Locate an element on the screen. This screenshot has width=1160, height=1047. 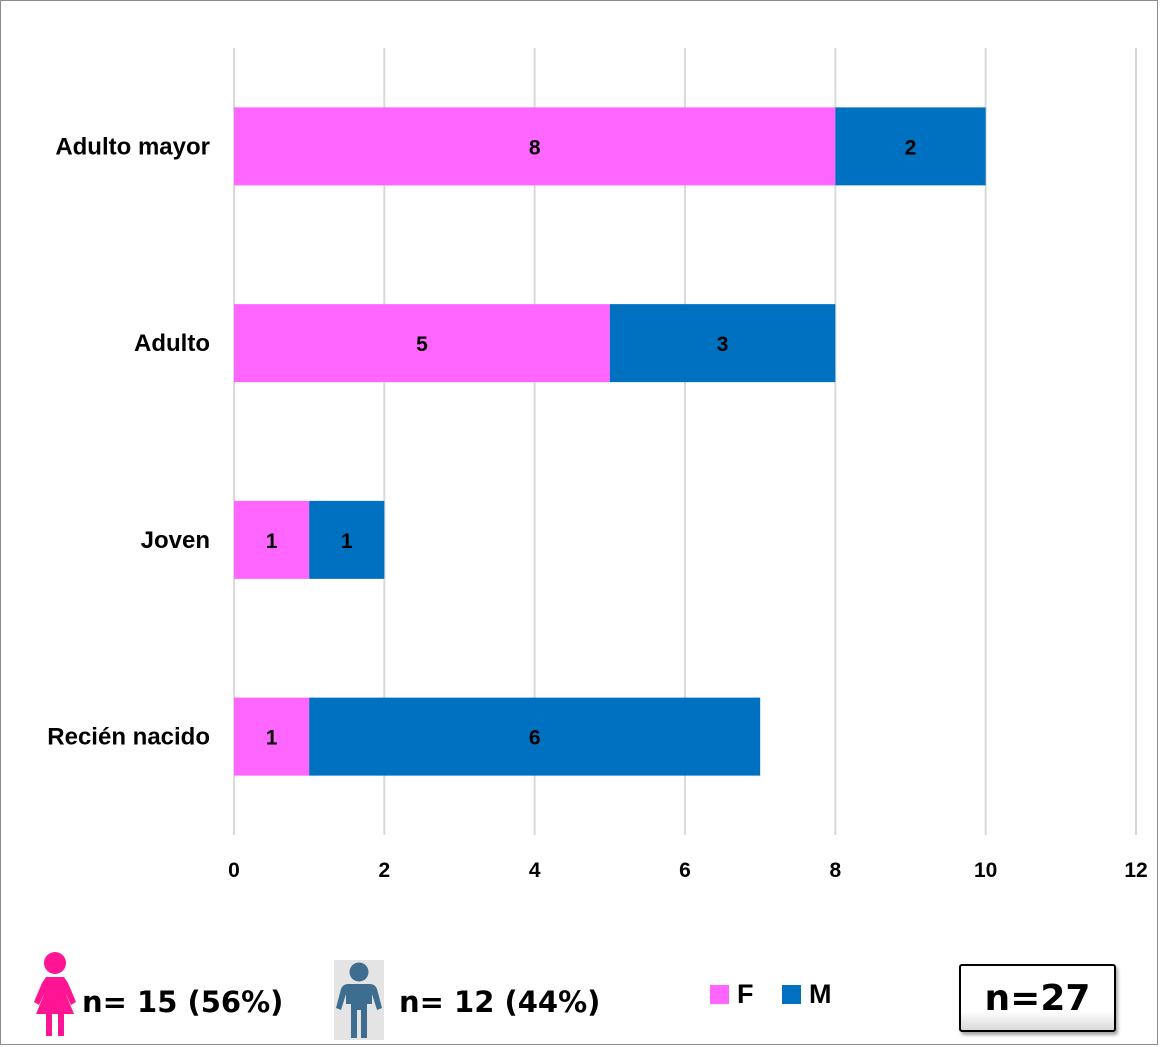
category-label: Adulto mayor is located at coordinates (132, 146).